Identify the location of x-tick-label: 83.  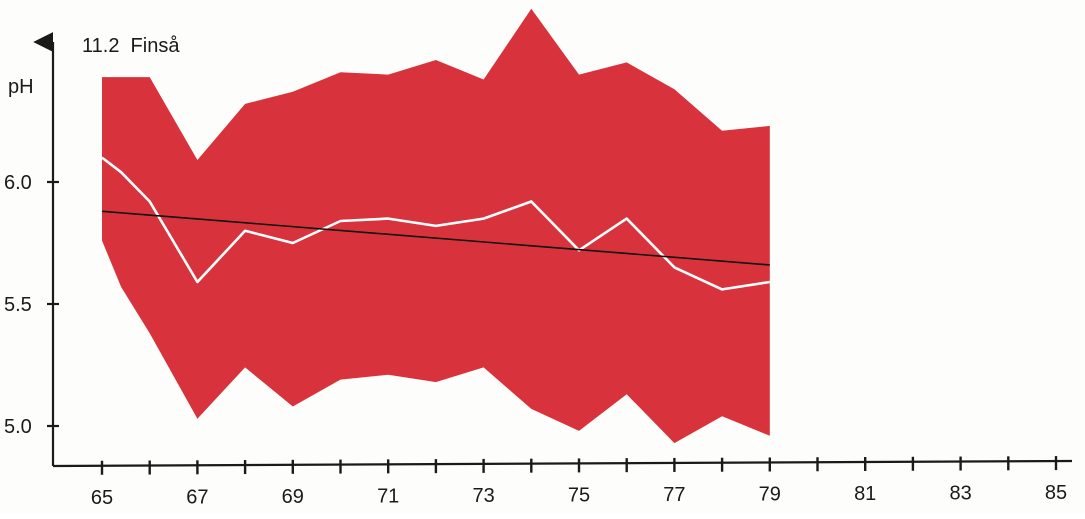
(960, 494).